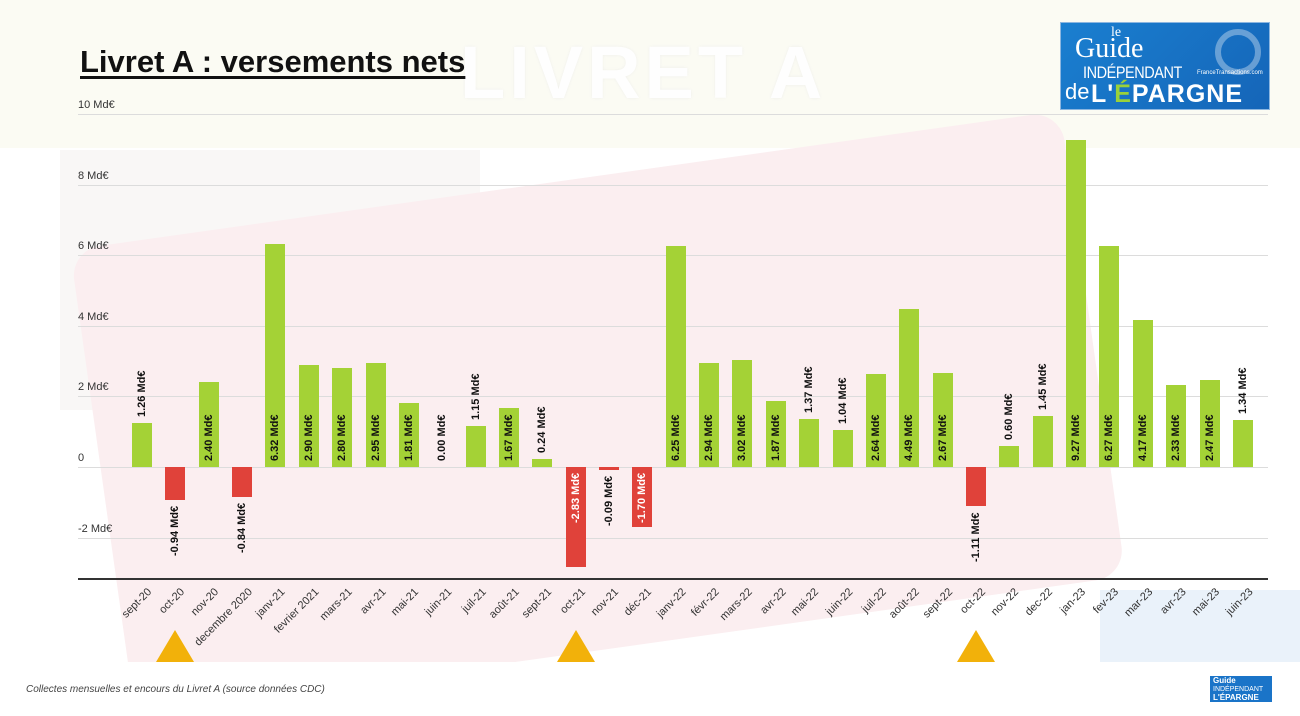 The image size is (1300, 716). Describe the element at coordinates (95, 528) in the screenshot. I see `y-tick-label: -2 Md€` at that location.